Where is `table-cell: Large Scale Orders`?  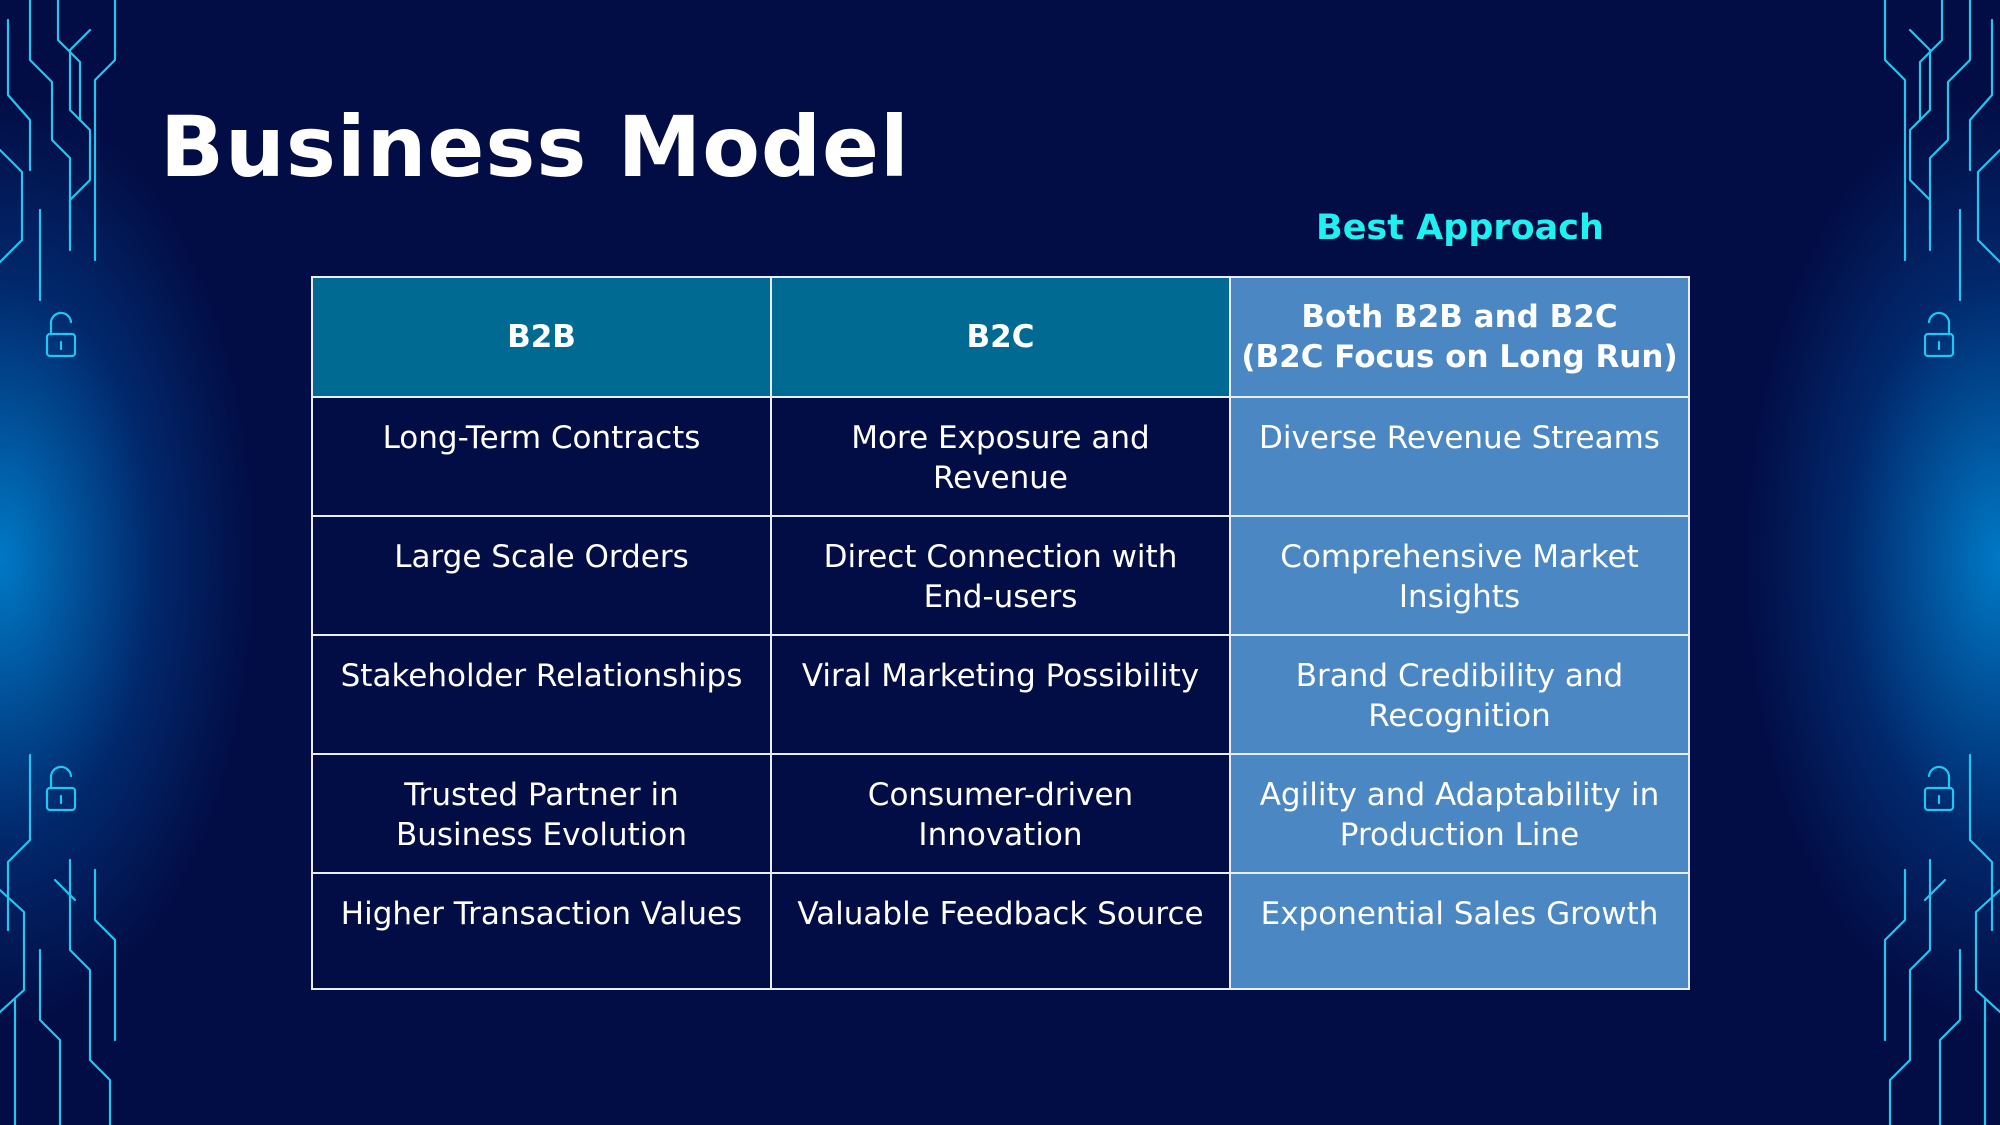 table-cell: Large Scale Orders is located at coordinates (541, 575).